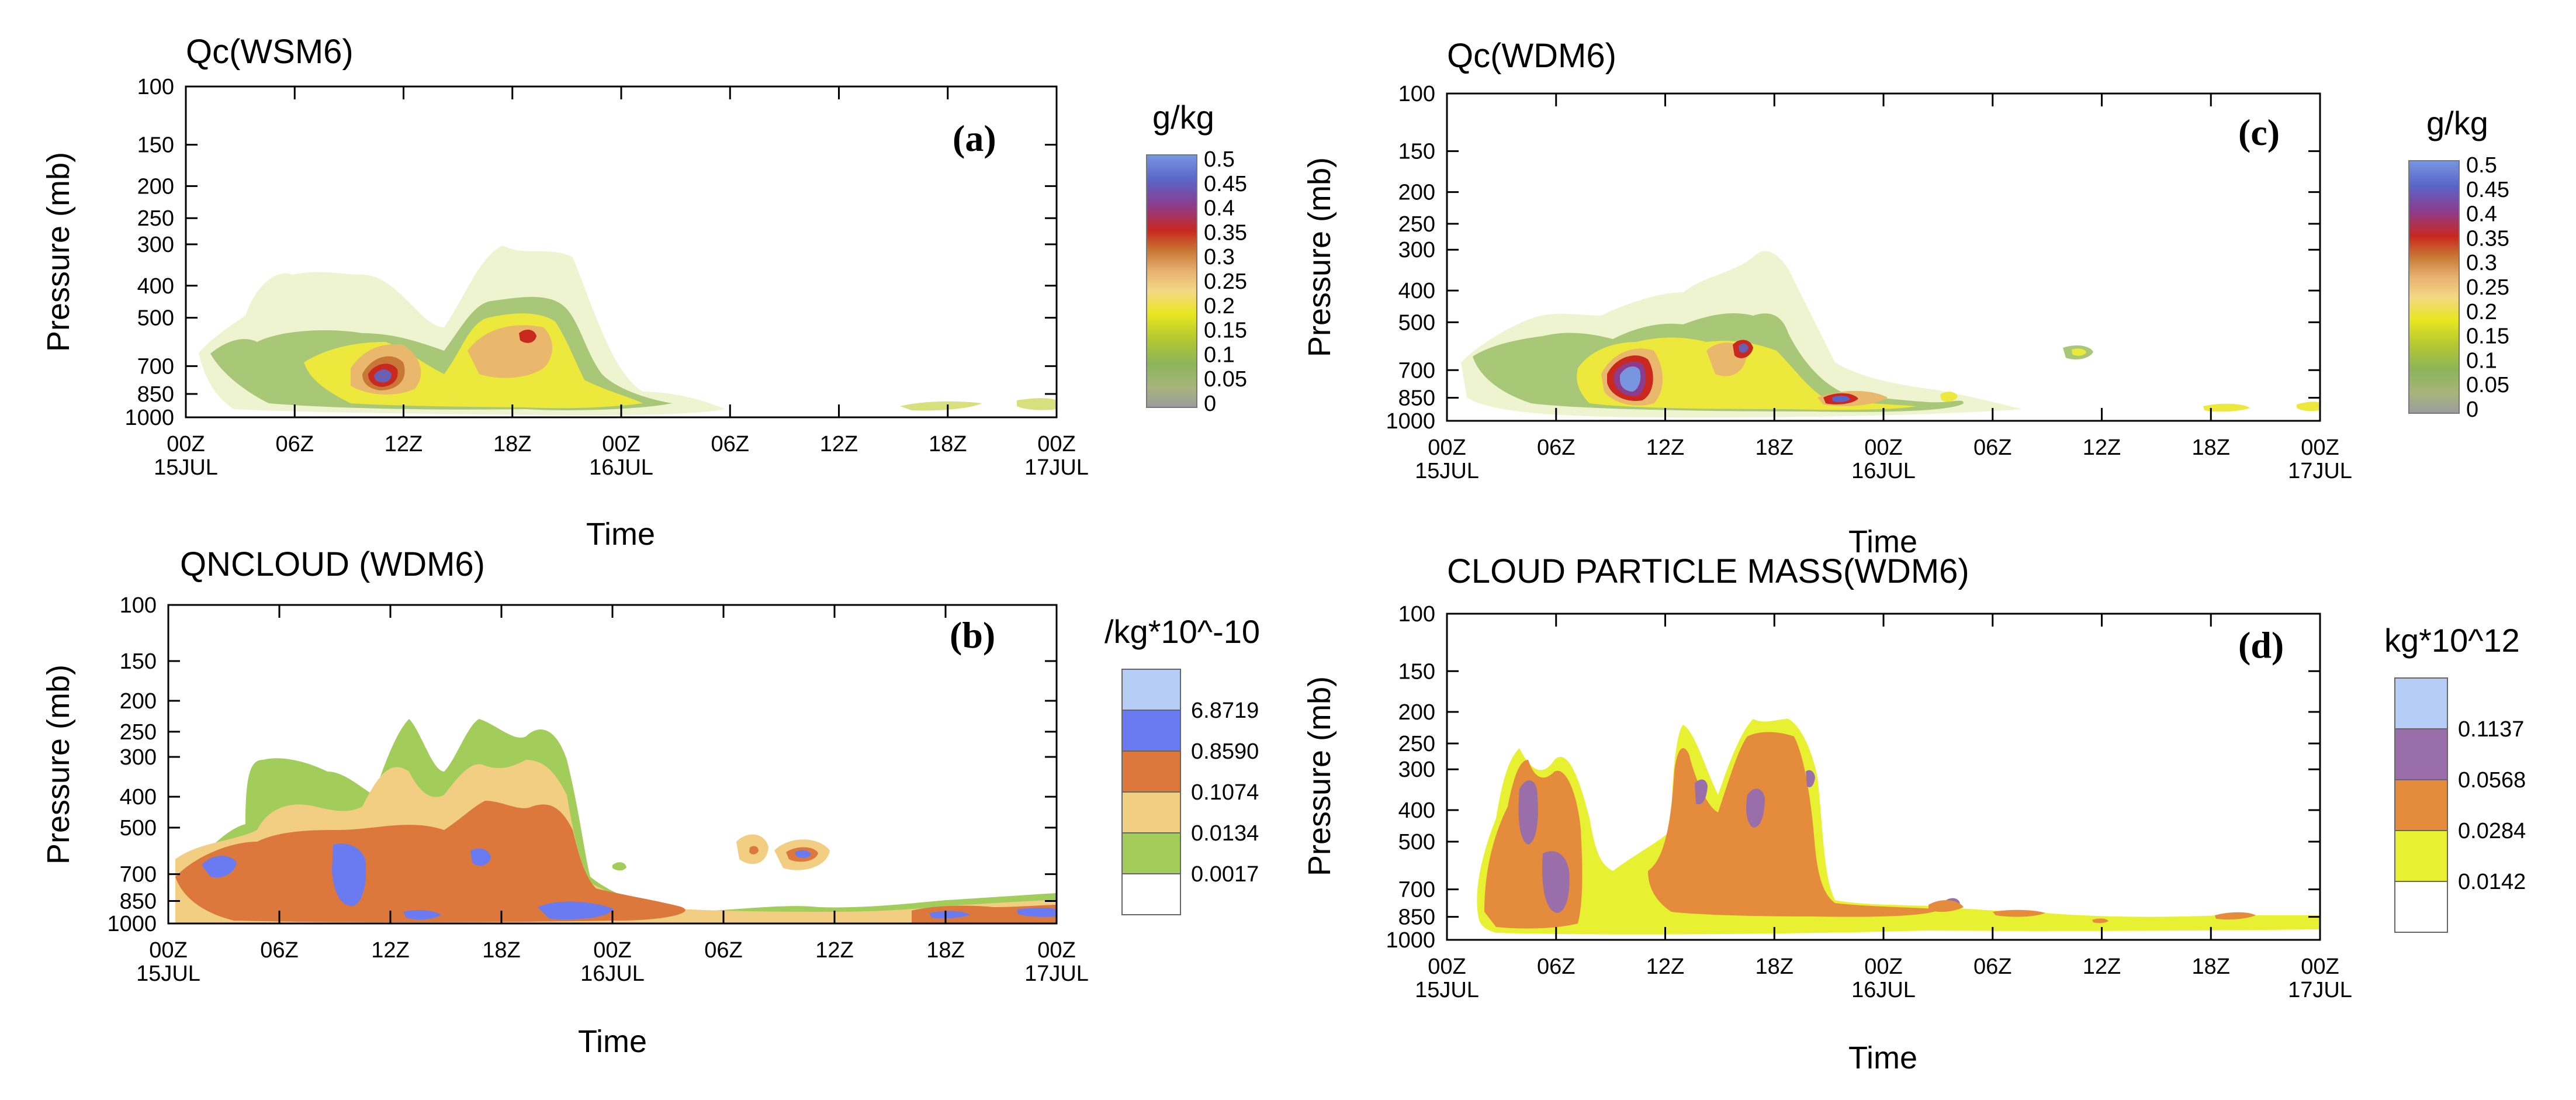 The image size is (2576, 1100). Describe the element at coordinates (1417, 712) in the screenshot. I see `ytick-label-d: 200` at that location.